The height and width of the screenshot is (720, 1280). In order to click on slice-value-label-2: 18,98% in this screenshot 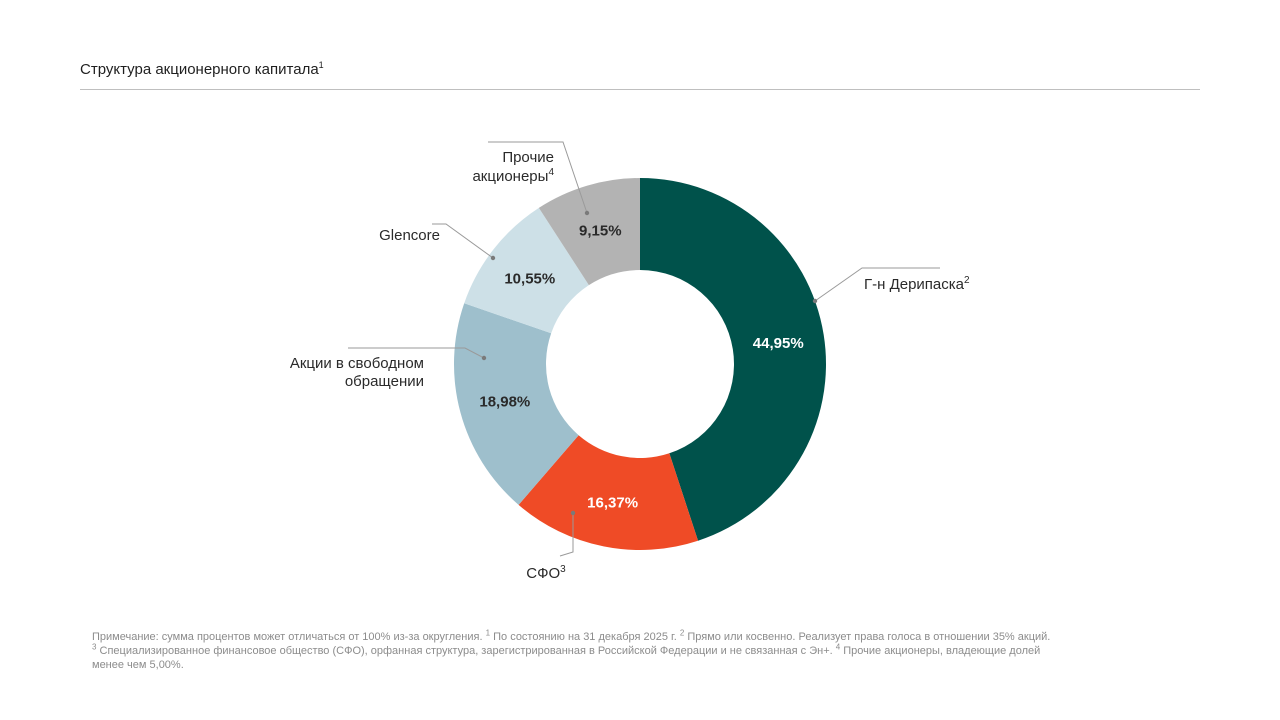, I will do `click(504, 401)`.